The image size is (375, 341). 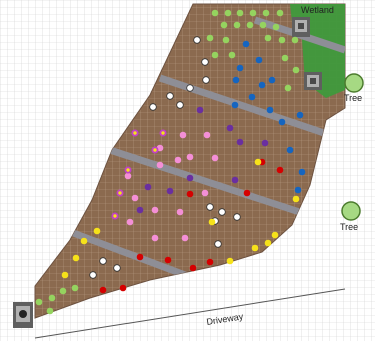 What do you see at coordinates (23, 315) in the screenshot?
I see `rock-bottom` at bounding box center [23, 315].